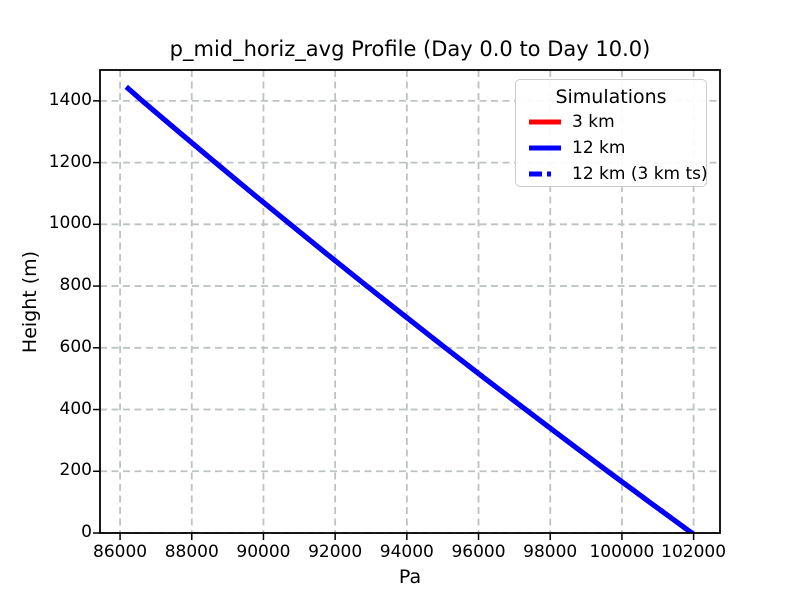 The image size is (800, 600). What do you see at coordinates (593, 122) in the screenshot?
I see `legend-item-label: 3 km` at bounding box center [593, 122].